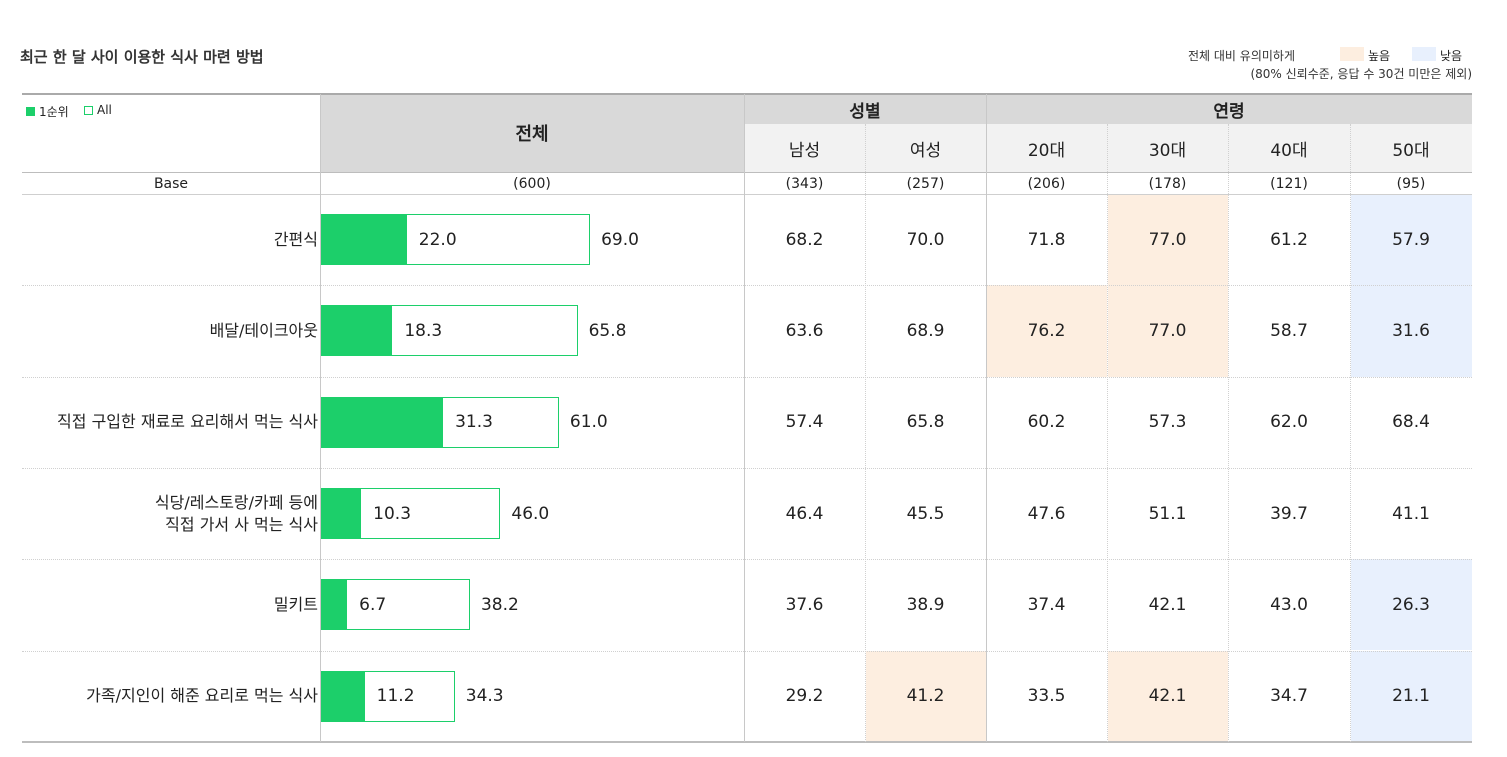  What do you see at coordinates (187, 422) in the screenshot?
I see `row-label: 직접 구입한 재료로 요리해서 먹는 식사` at bounding box center [187, 422].